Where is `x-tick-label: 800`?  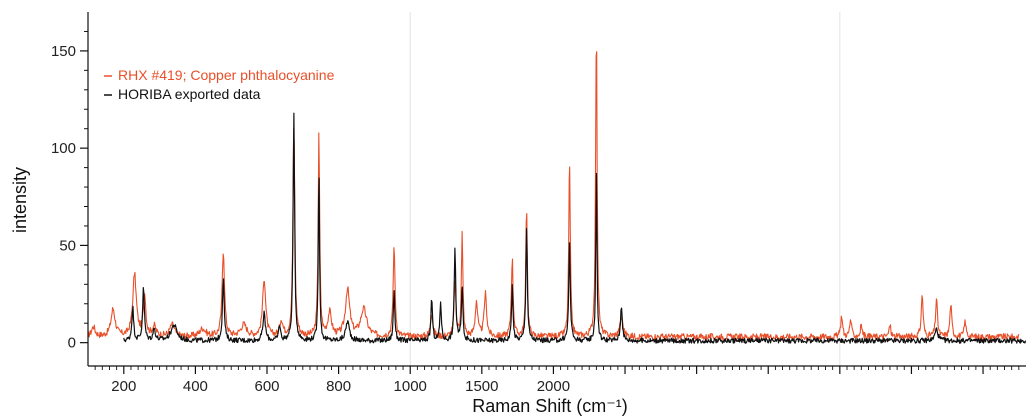 x-tick-label: 800 is located at coordinates (338, 386).